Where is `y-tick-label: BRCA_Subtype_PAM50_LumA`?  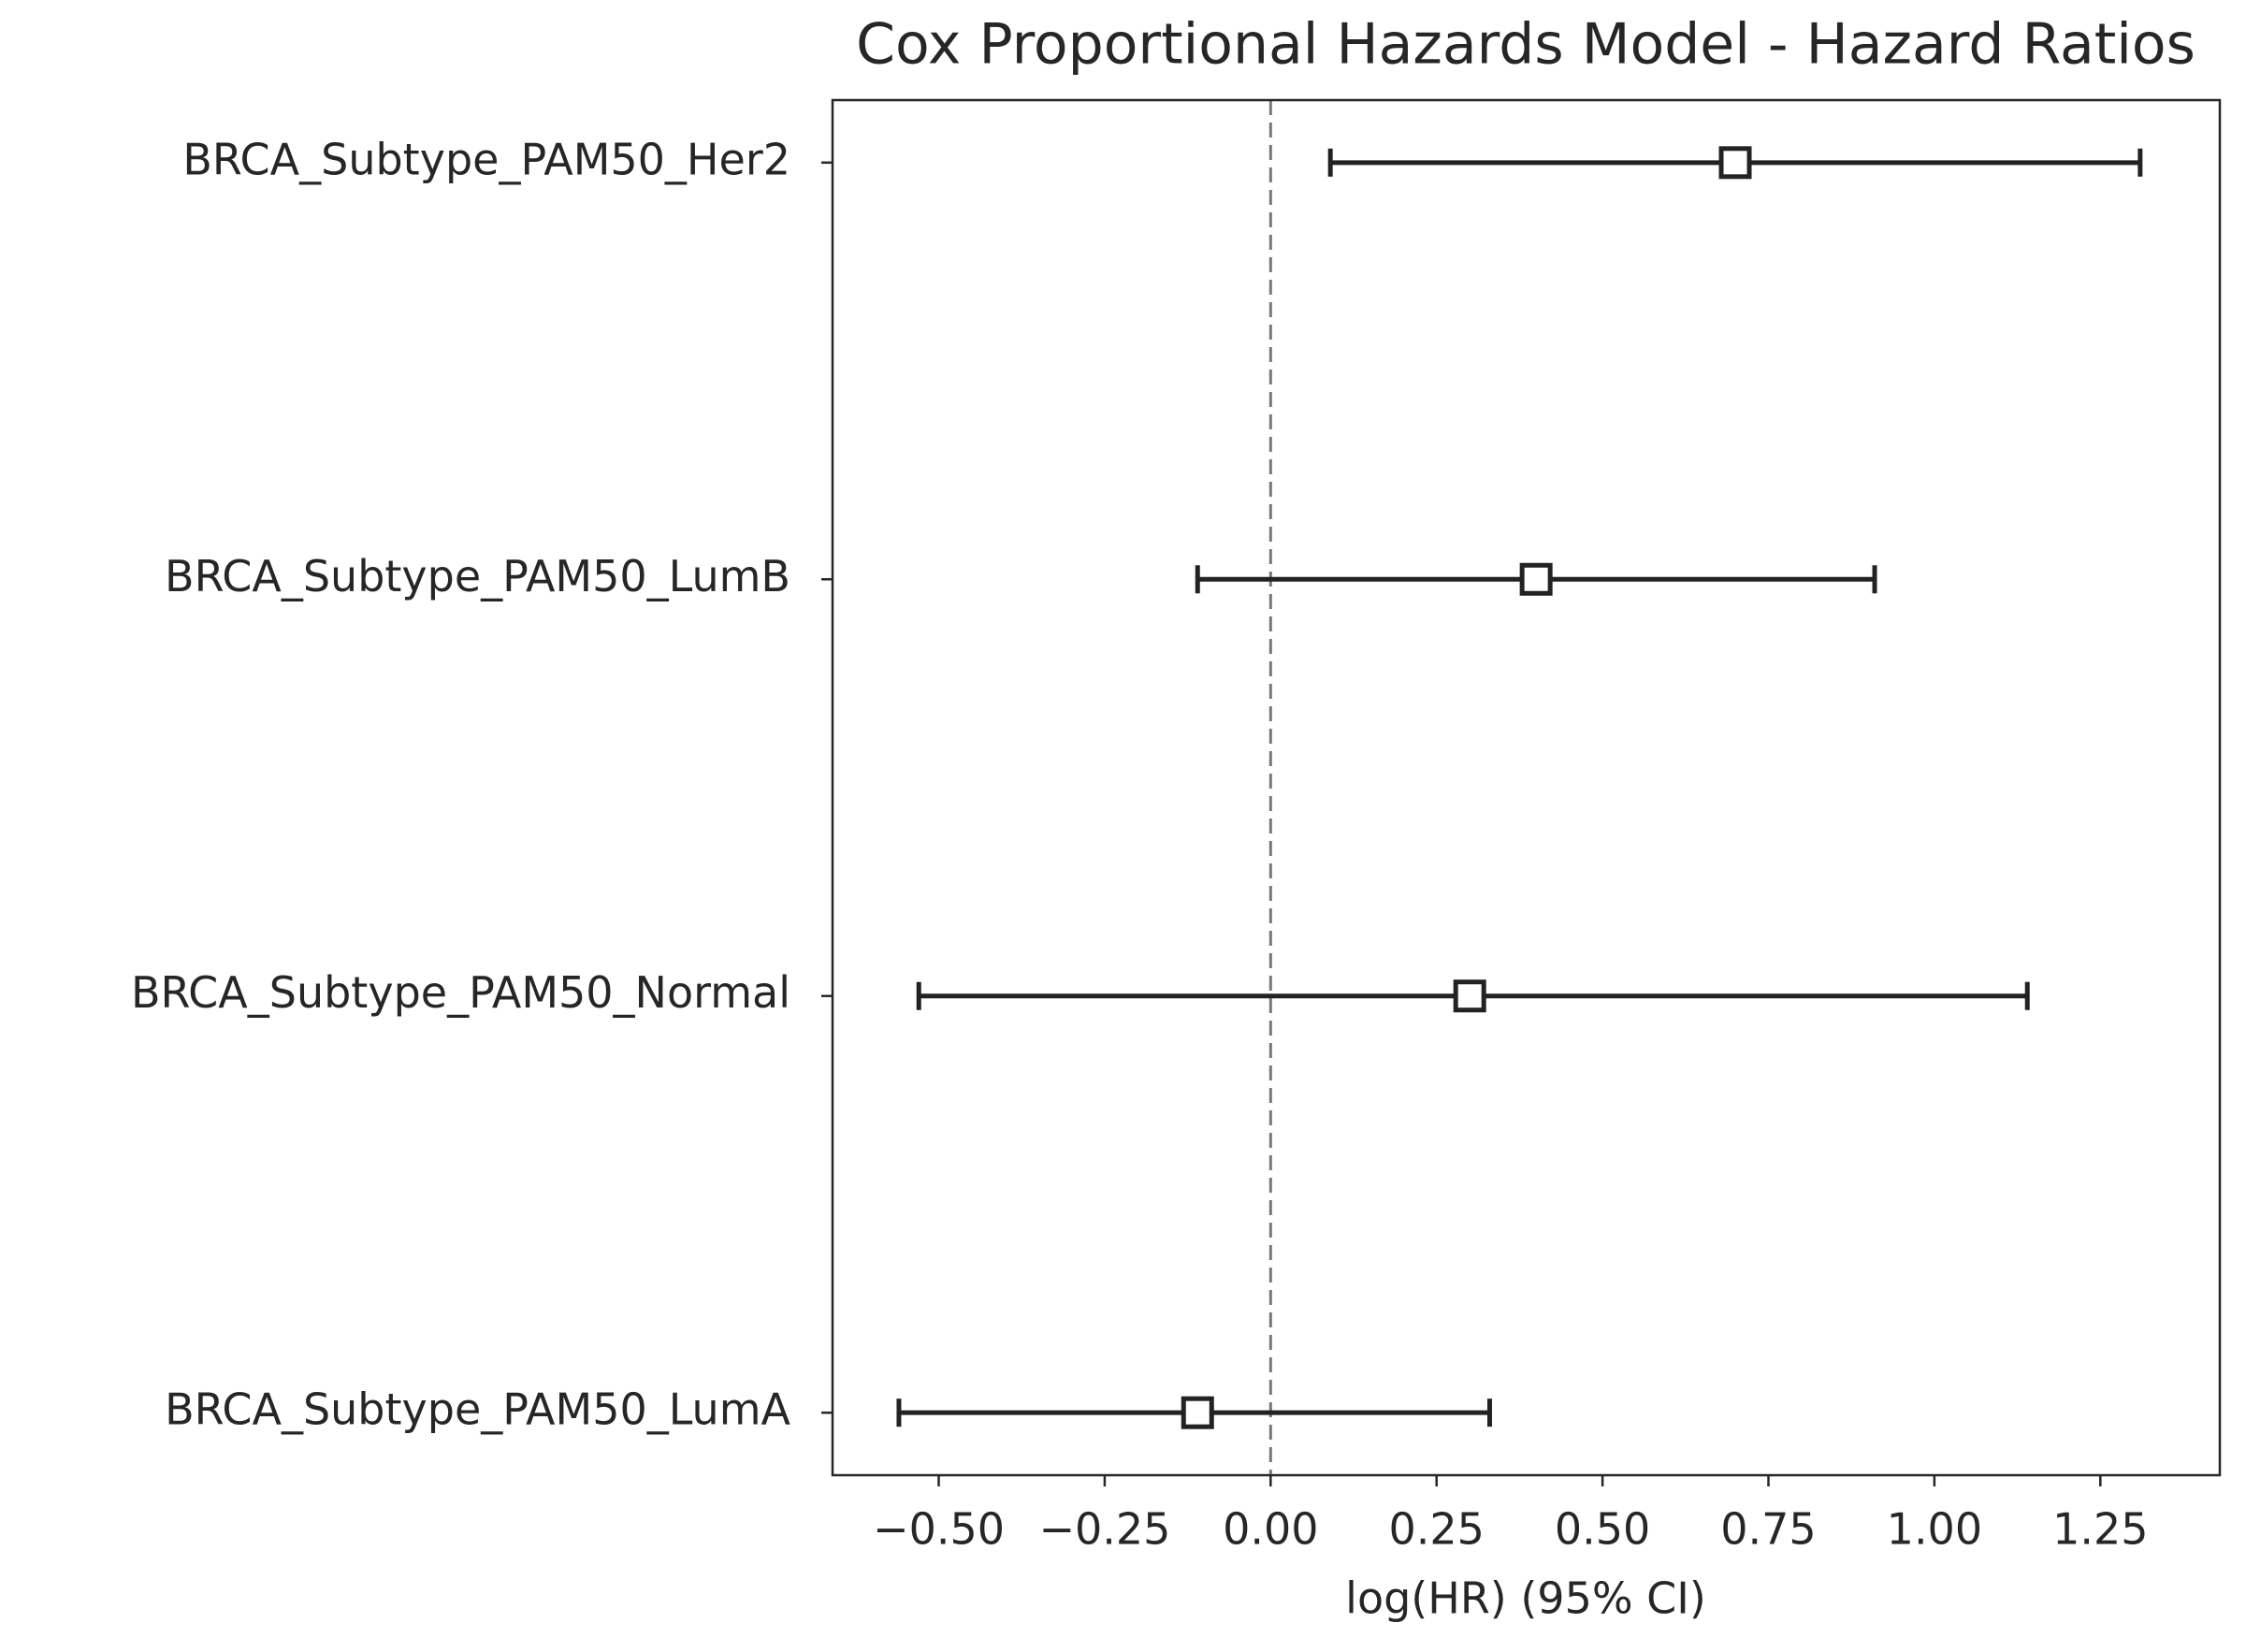
y-tick-label: BRCA_Subtype_PAM50_LumA is located at coordinates (478, 1409).